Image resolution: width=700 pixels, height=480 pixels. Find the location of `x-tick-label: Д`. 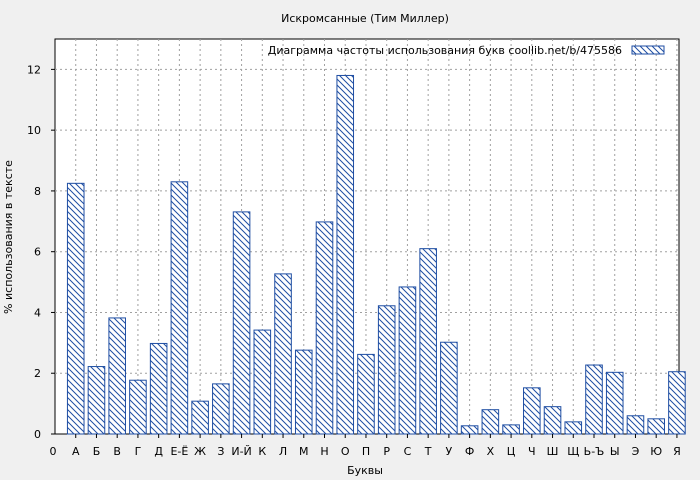

x-tick-label: Д is located at coordinates (158, 451).